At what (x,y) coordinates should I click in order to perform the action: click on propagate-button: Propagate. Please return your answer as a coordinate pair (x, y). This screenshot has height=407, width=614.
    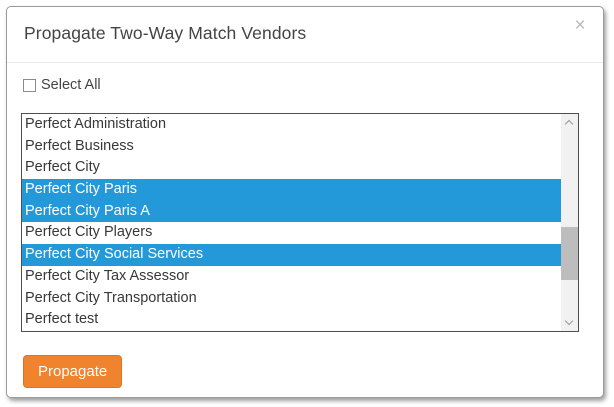
    Looking at the image, I should click on (73, 371).